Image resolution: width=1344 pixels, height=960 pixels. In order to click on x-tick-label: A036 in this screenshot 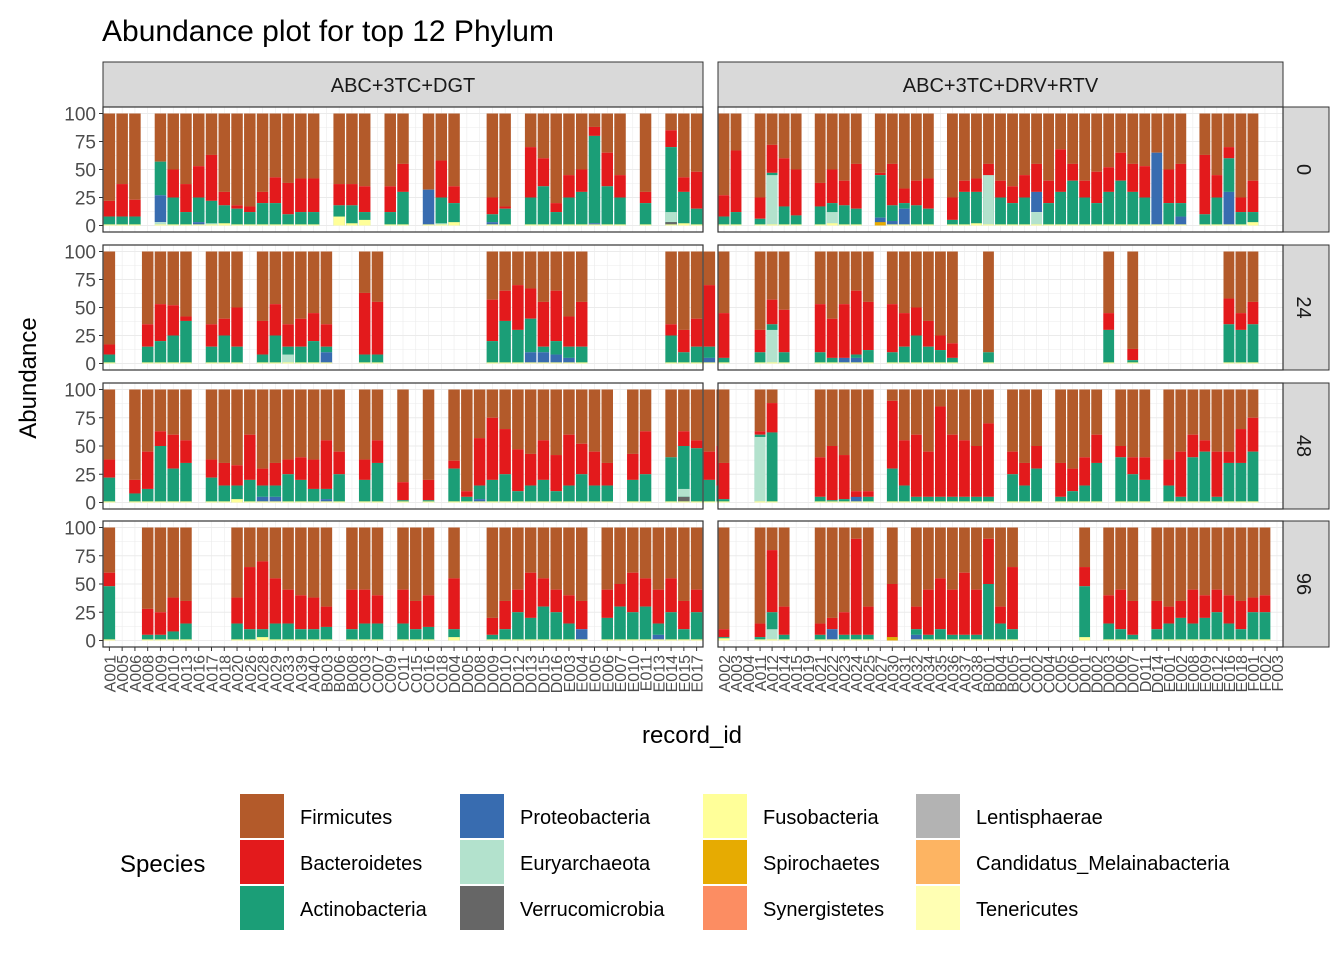, I will do `click(953, 673)`.